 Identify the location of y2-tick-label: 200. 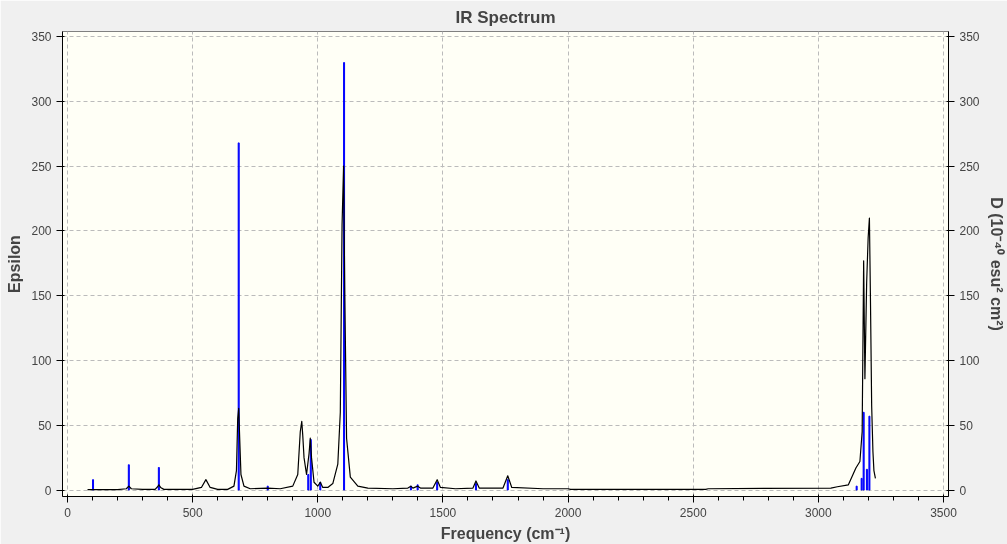
(969, 231).